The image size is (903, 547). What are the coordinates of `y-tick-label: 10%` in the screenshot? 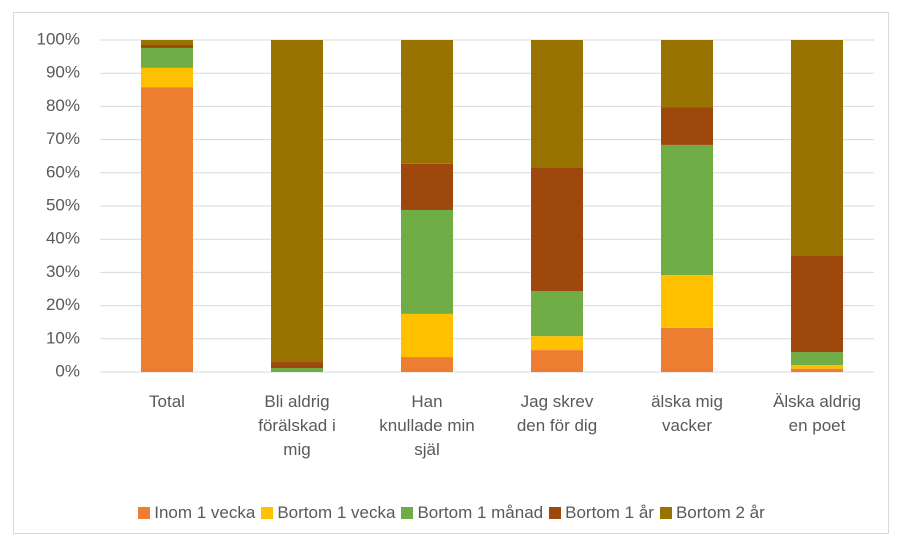 It's located at (63, 337).